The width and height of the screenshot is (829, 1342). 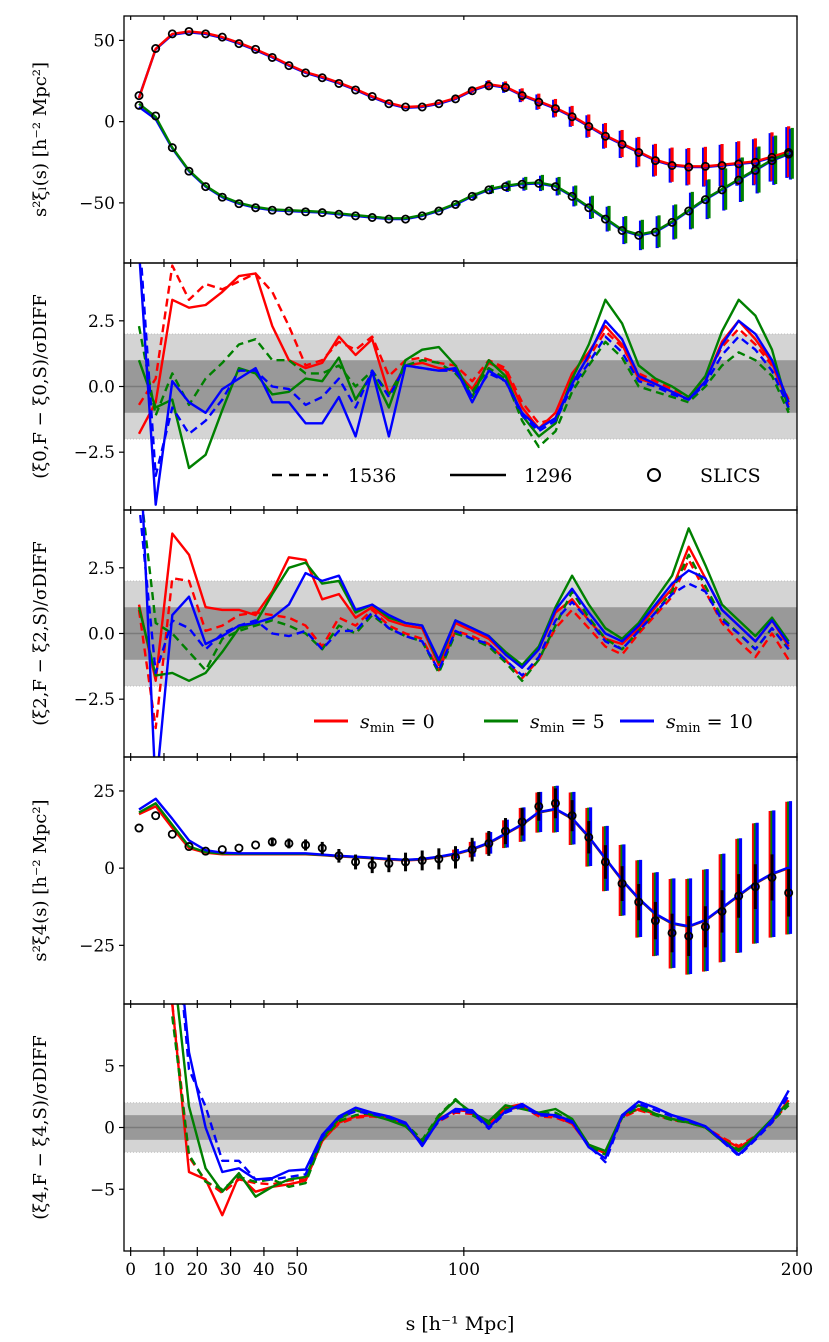 What do you see at coordinates (40, 139) in the screenshot?
I see `y-axis-label: s²ξₗ(s) [h⁻² Mpc²]` at bounding box center [40, 139].